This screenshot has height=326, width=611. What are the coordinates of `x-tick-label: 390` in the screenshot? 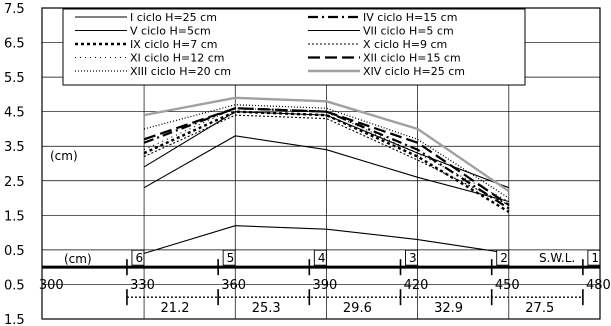 It's located at (324, 285).